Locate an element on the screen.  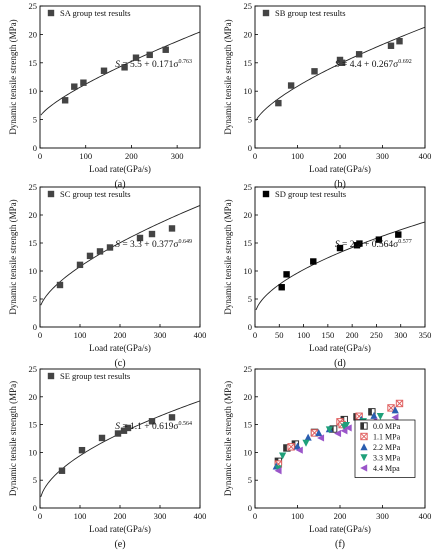
equation-body: = 4.4 + 0.267σ is located at coordinates (369, 65).